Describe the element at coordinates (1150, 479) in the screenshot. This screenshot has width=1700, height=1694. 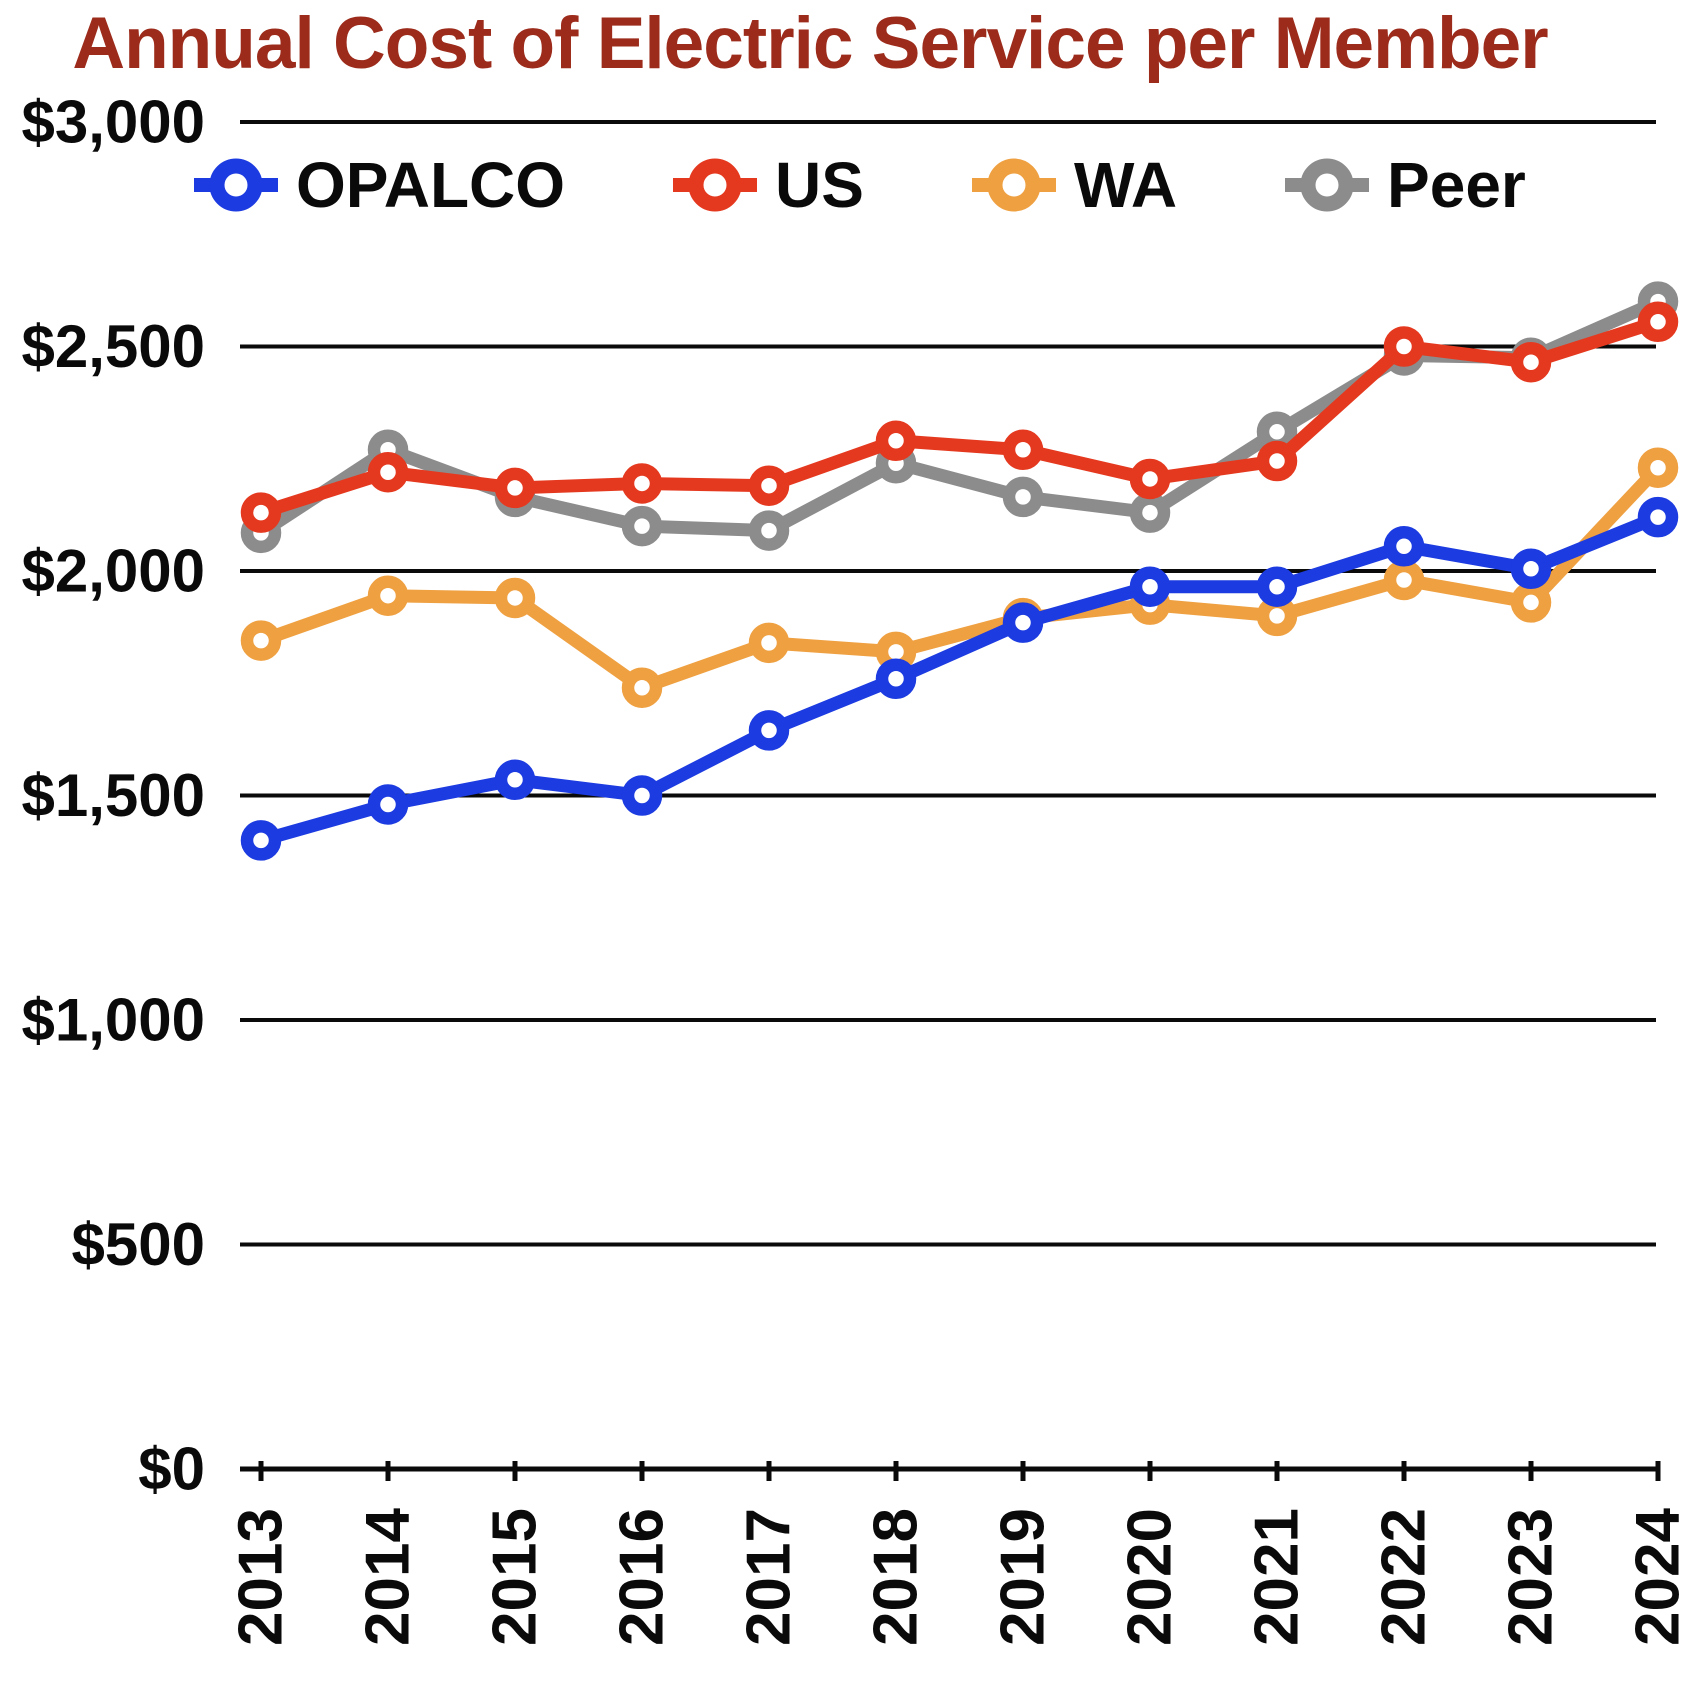
I see `marker-US-2020` at that location.